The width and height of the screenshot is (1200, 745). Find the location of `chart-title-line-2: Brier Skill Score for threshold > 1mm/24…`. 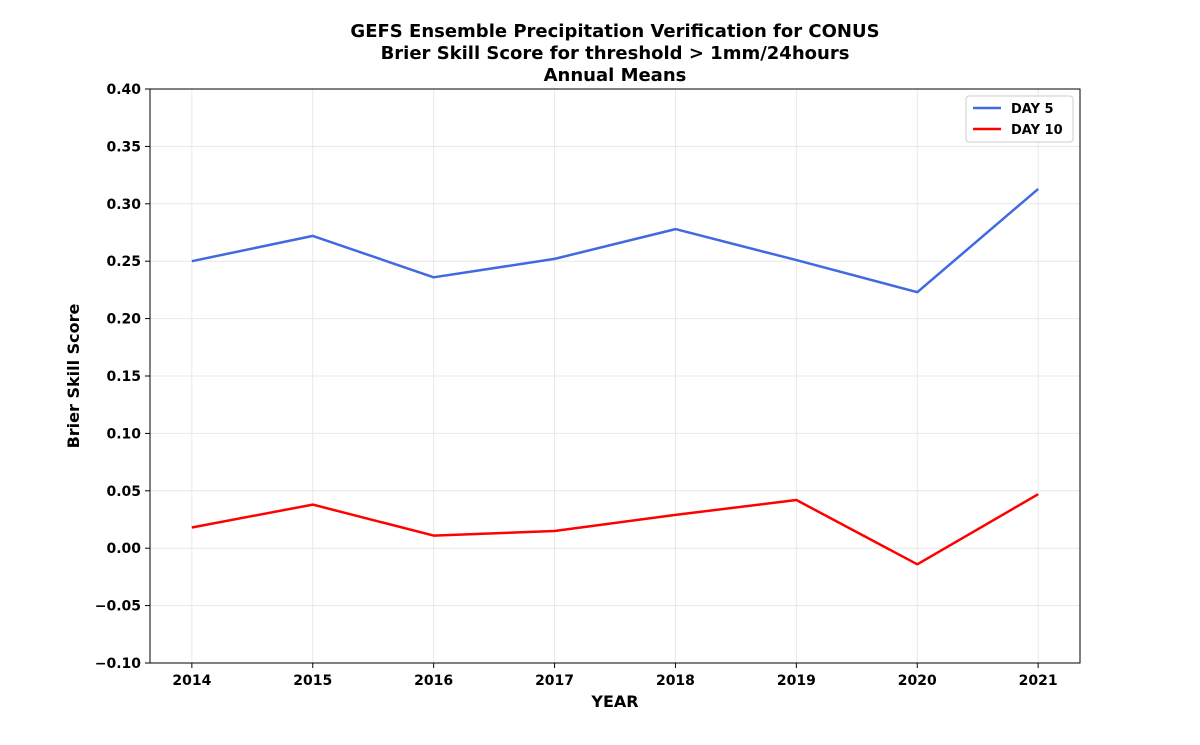

chart-title-line-2: Brier Skill Score for threshold > 1mm/24… is located at coordinates (615, 53).